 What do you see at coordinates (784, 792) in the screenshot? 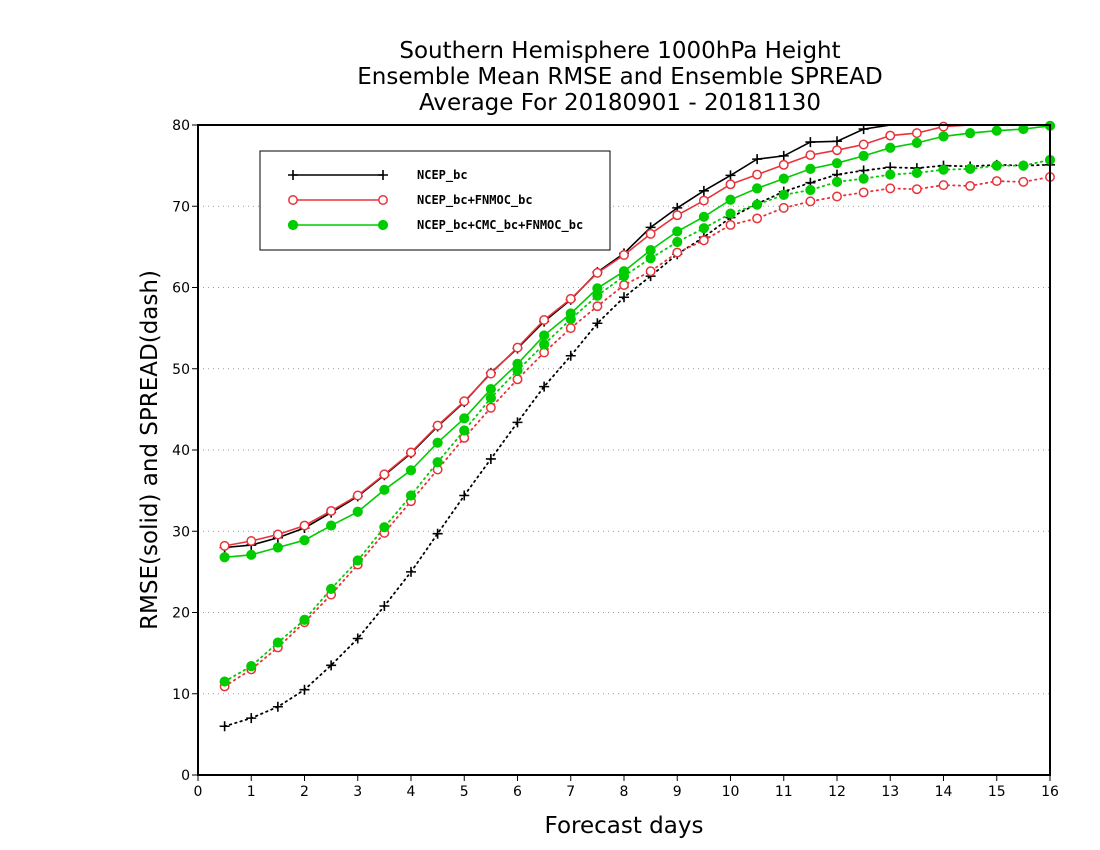
I see `x-tick-label: 11` at bounding box center [784, 792].